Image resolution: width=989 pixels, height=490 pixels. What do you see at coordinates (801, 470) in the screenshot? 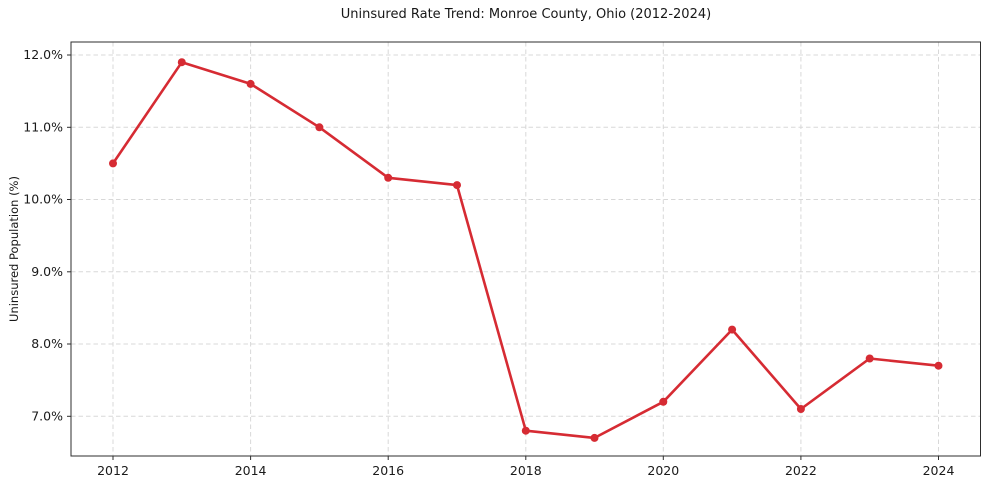
I see `x-tick-label: 2022` at bounding box center [801, 470].